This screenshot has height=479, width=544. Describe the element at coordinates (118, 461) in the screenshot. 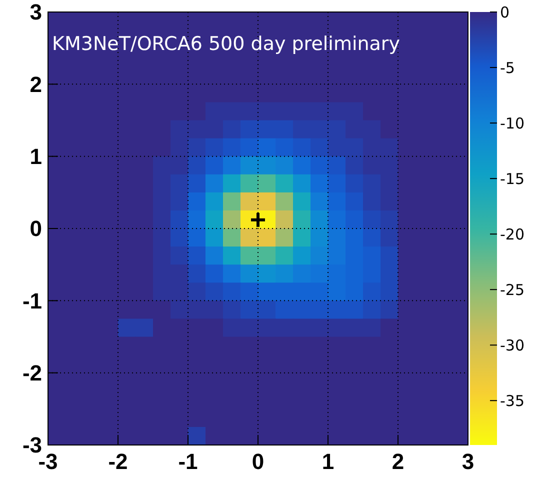

I see `x-tick-label: -2` at that location.